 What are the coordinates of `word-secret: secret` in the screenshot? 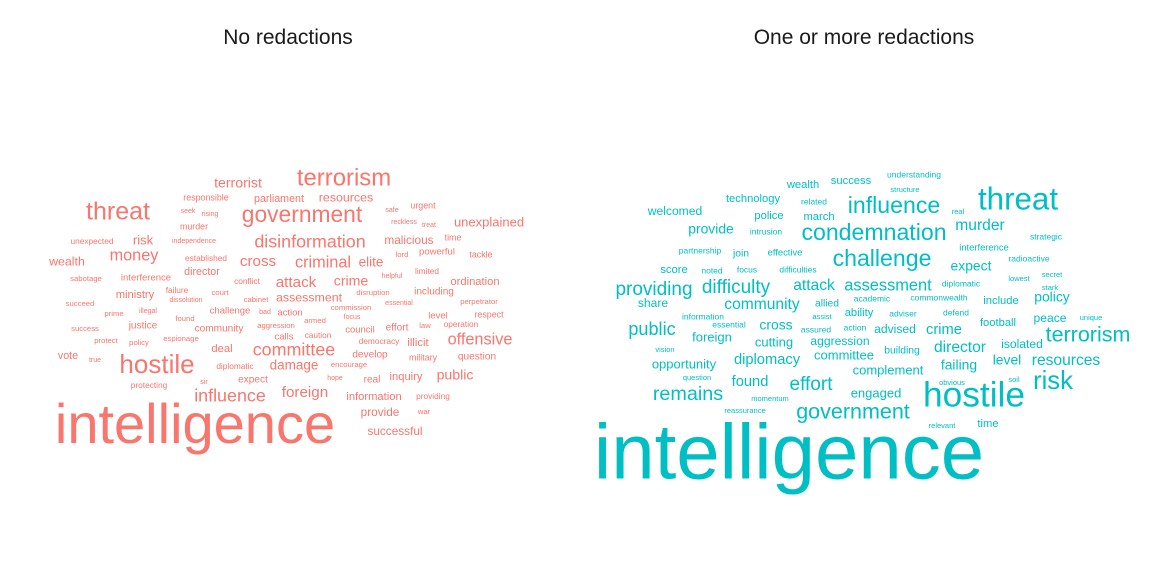 It's located at (1052, 274).